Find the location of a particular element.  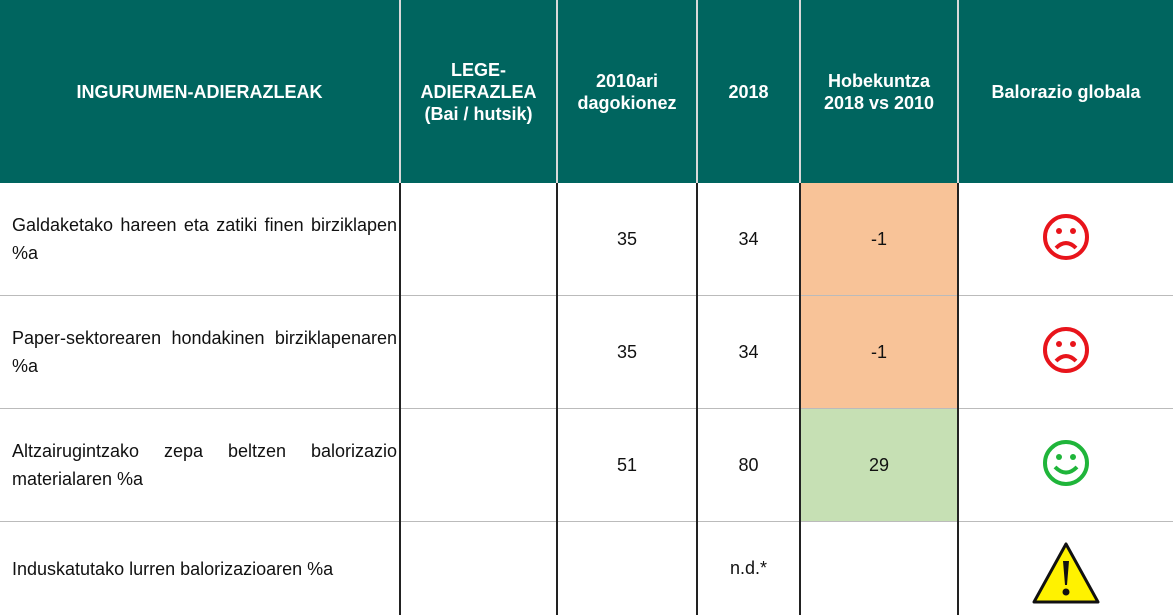

header-cell: Balorazio globala is located at coordinates (1065, 91).